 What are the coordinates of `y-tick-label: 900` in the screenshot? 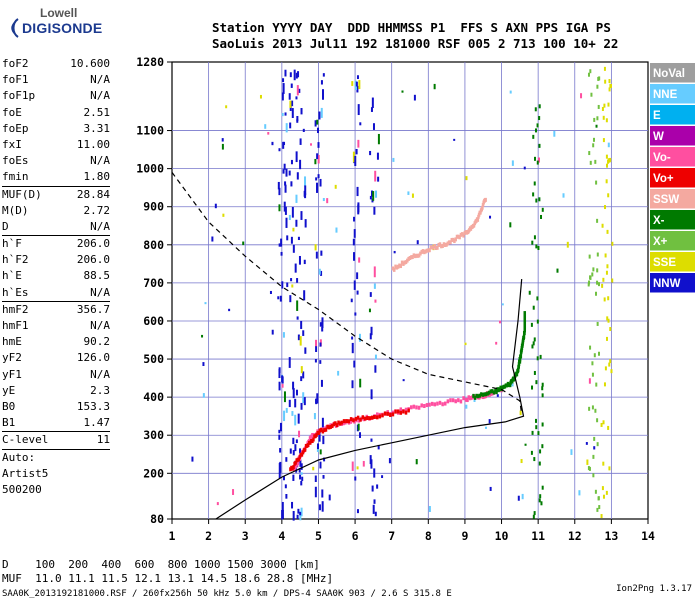 It's located at (153, 207).